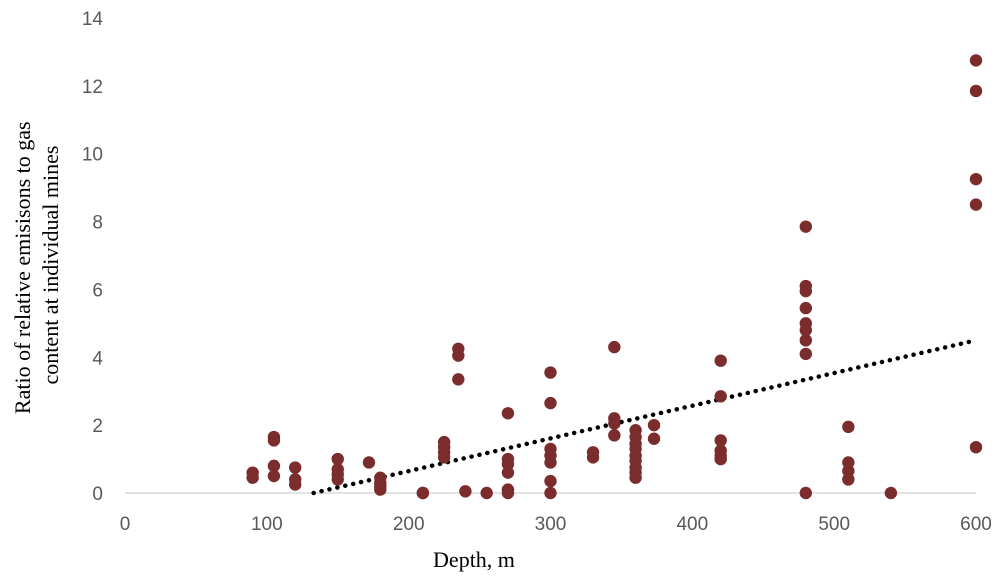  I want to click on x-tick-label: 400, so click(692, 524).